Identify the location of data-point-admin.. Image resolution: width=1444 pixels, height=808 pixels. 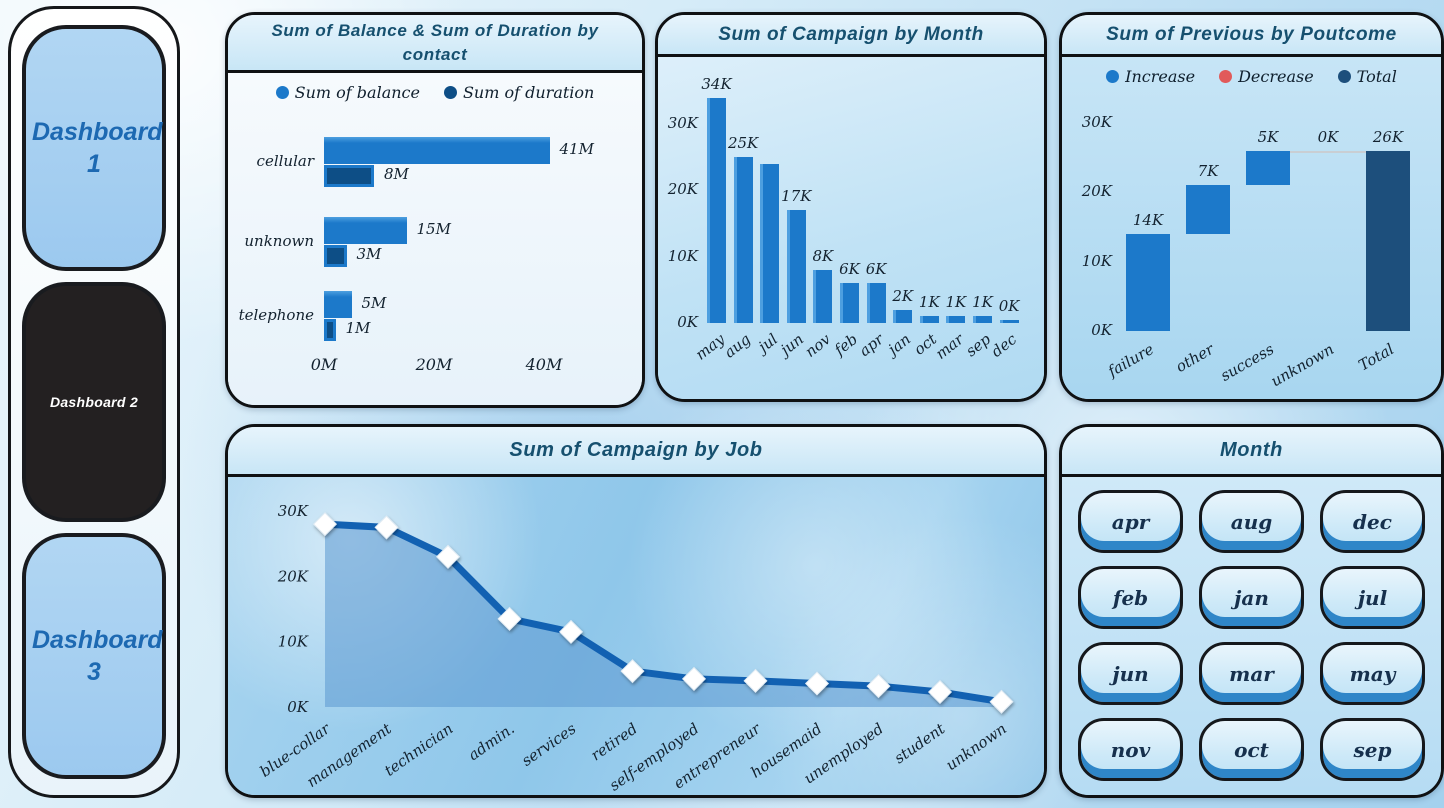
(509, 618).